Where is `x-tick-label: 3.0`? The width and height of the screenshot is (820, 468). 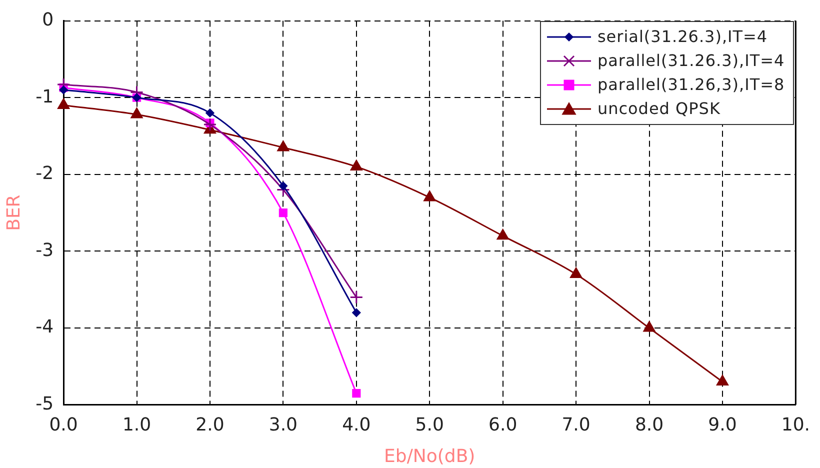 x-tick-label: 3.0 is located at coordinates (283, 425).